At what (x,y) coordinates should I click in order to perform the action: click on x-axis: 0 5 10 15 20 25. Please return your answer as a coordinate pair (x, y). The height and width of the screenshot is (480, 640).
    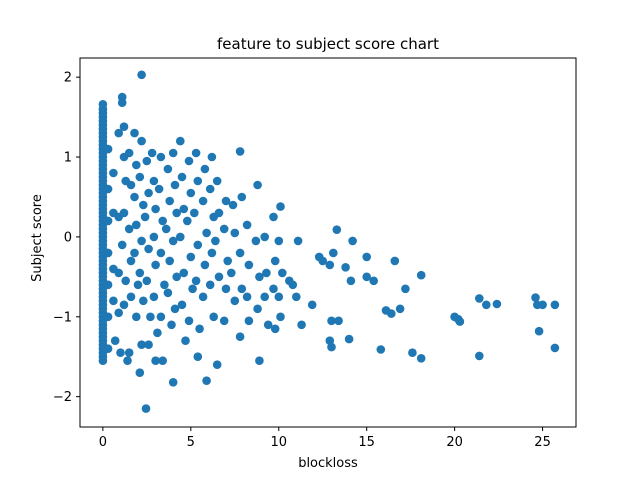
    Looking at the image, I should click on (325, 438).